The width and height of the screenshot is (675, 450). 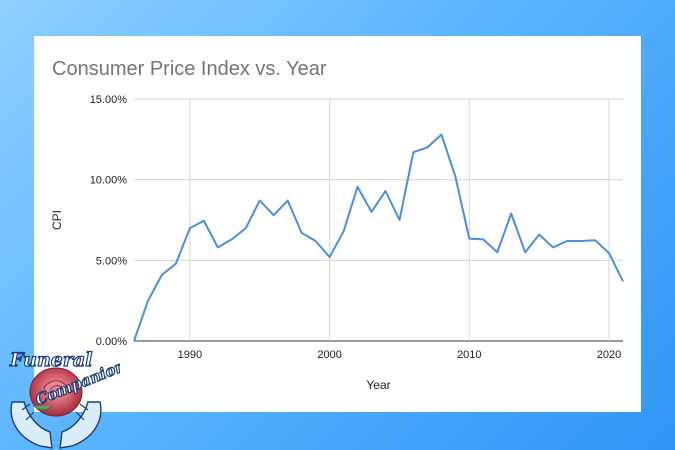 I want to click on y-tick-label: 10.00%, so click(x=109, y=181).